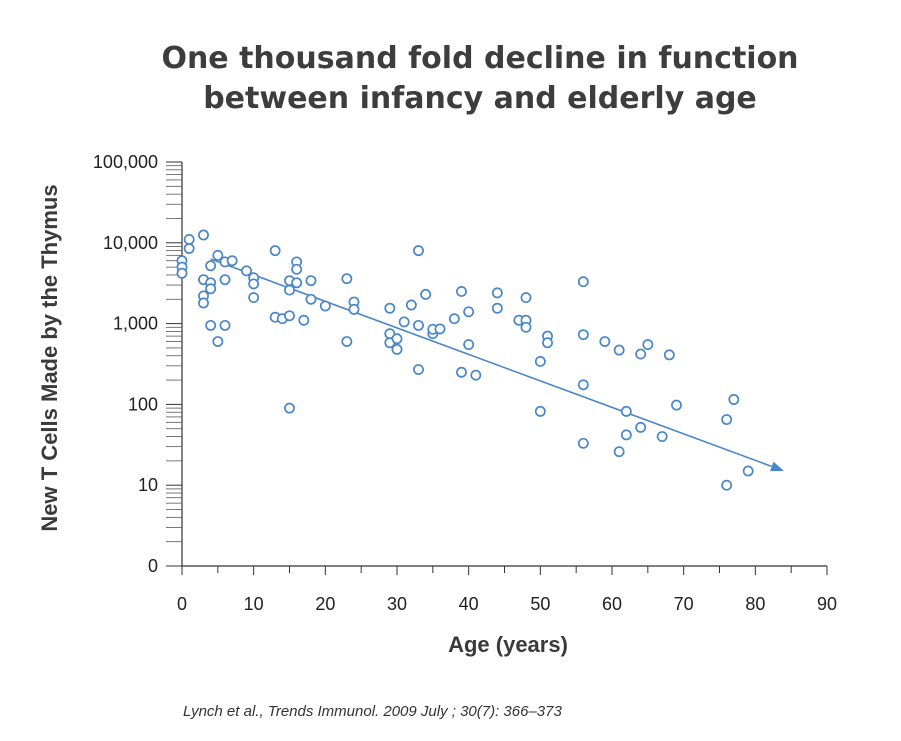 Image resolution: width=901 pixels, height=741 pixels. I want to click on x-tick-label: 30, so click(397, 604).